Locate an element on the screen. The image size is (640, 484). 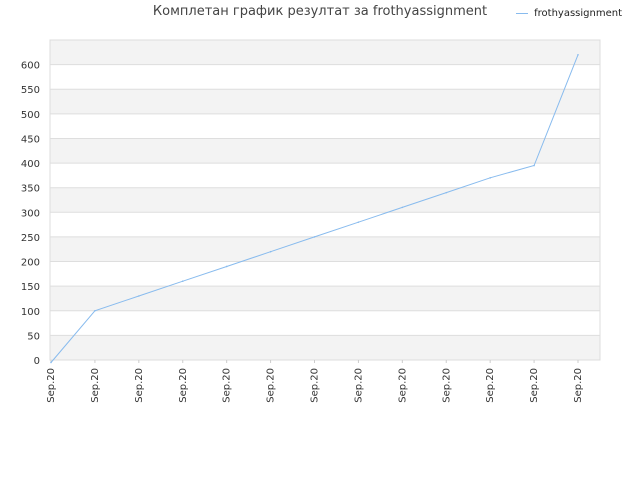
y-tick-label: 450 is located at coordinates (30, 139).